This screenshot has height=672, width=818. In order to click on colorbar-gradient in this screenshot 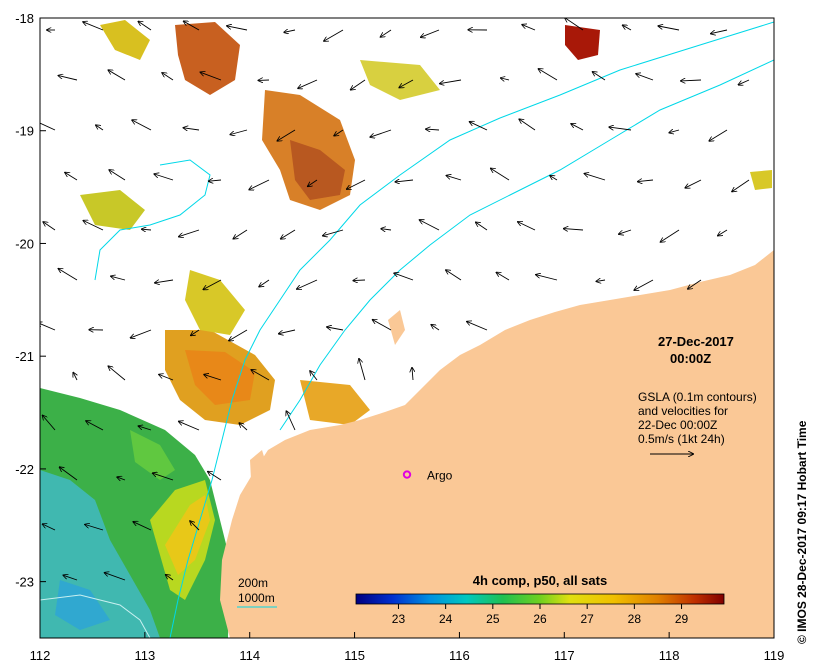, I will do `click(540, 599)`.